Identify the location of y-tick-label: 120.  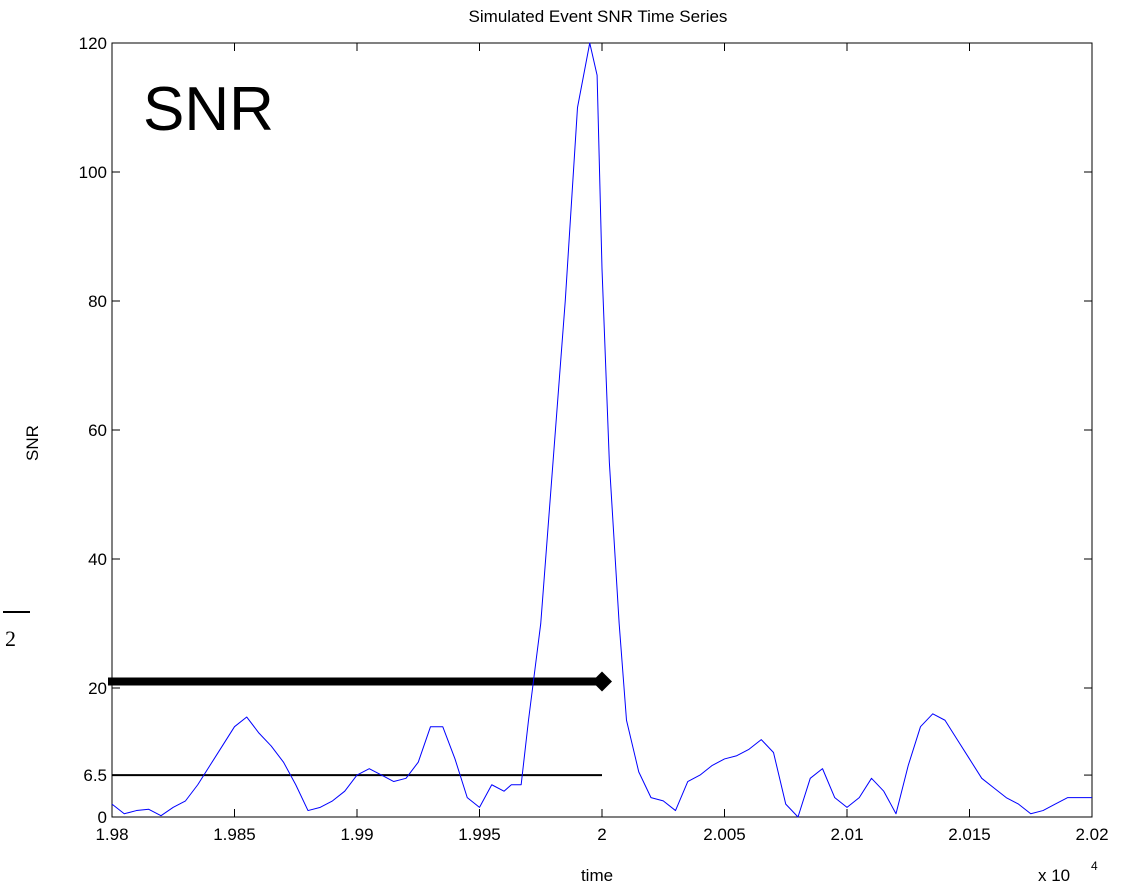
(93, 43).